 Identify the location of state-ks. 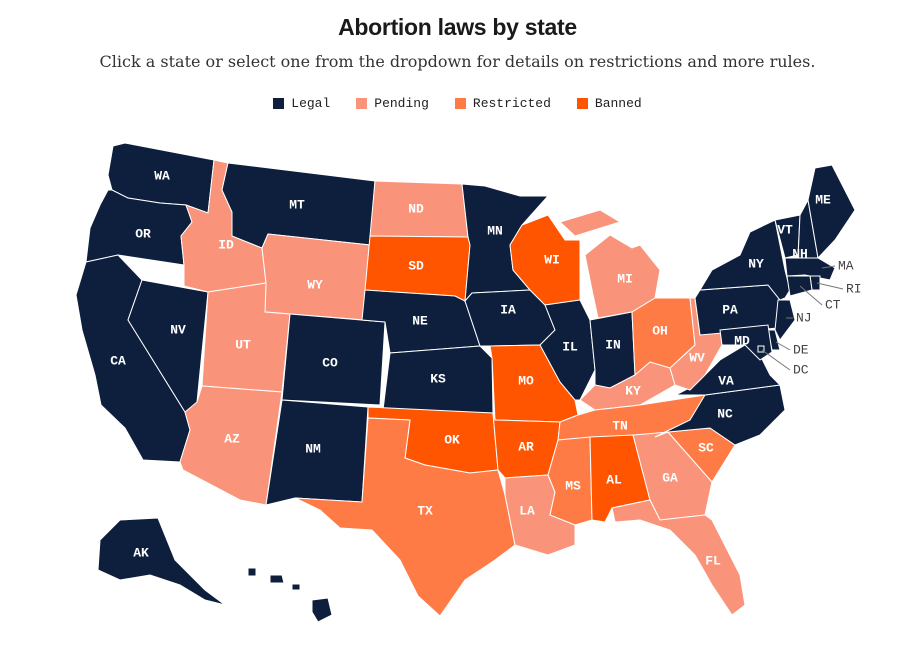
(438, 379).